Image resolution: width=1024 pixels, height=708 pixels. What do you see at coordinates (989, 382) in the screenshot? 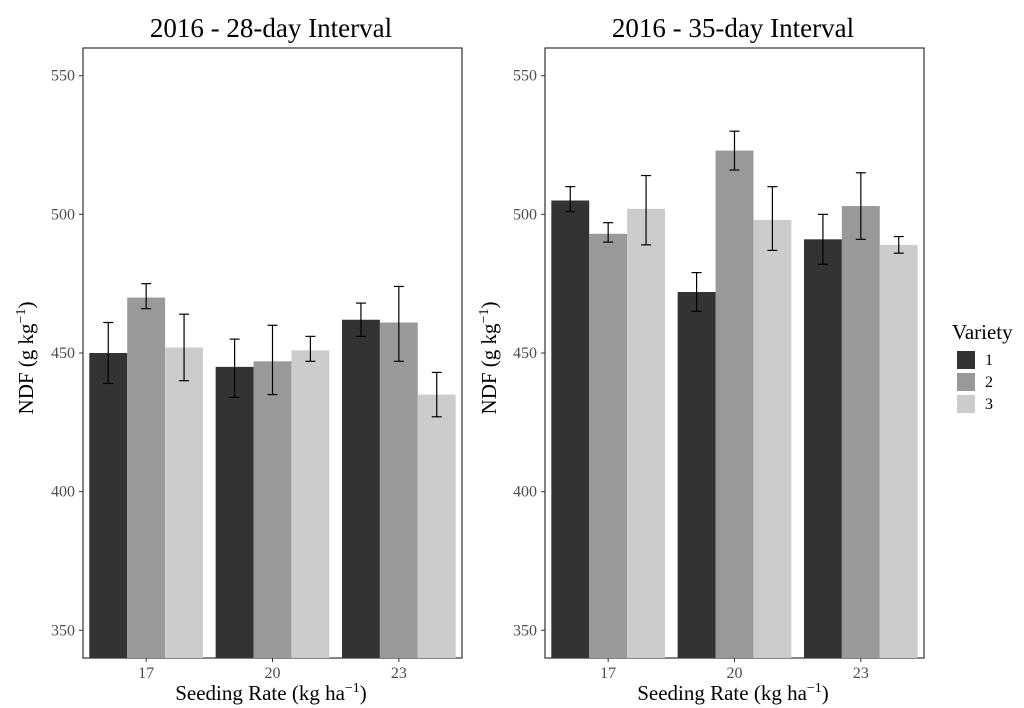
I see `legend-label-2: 2` at bounding box center [989, 382].